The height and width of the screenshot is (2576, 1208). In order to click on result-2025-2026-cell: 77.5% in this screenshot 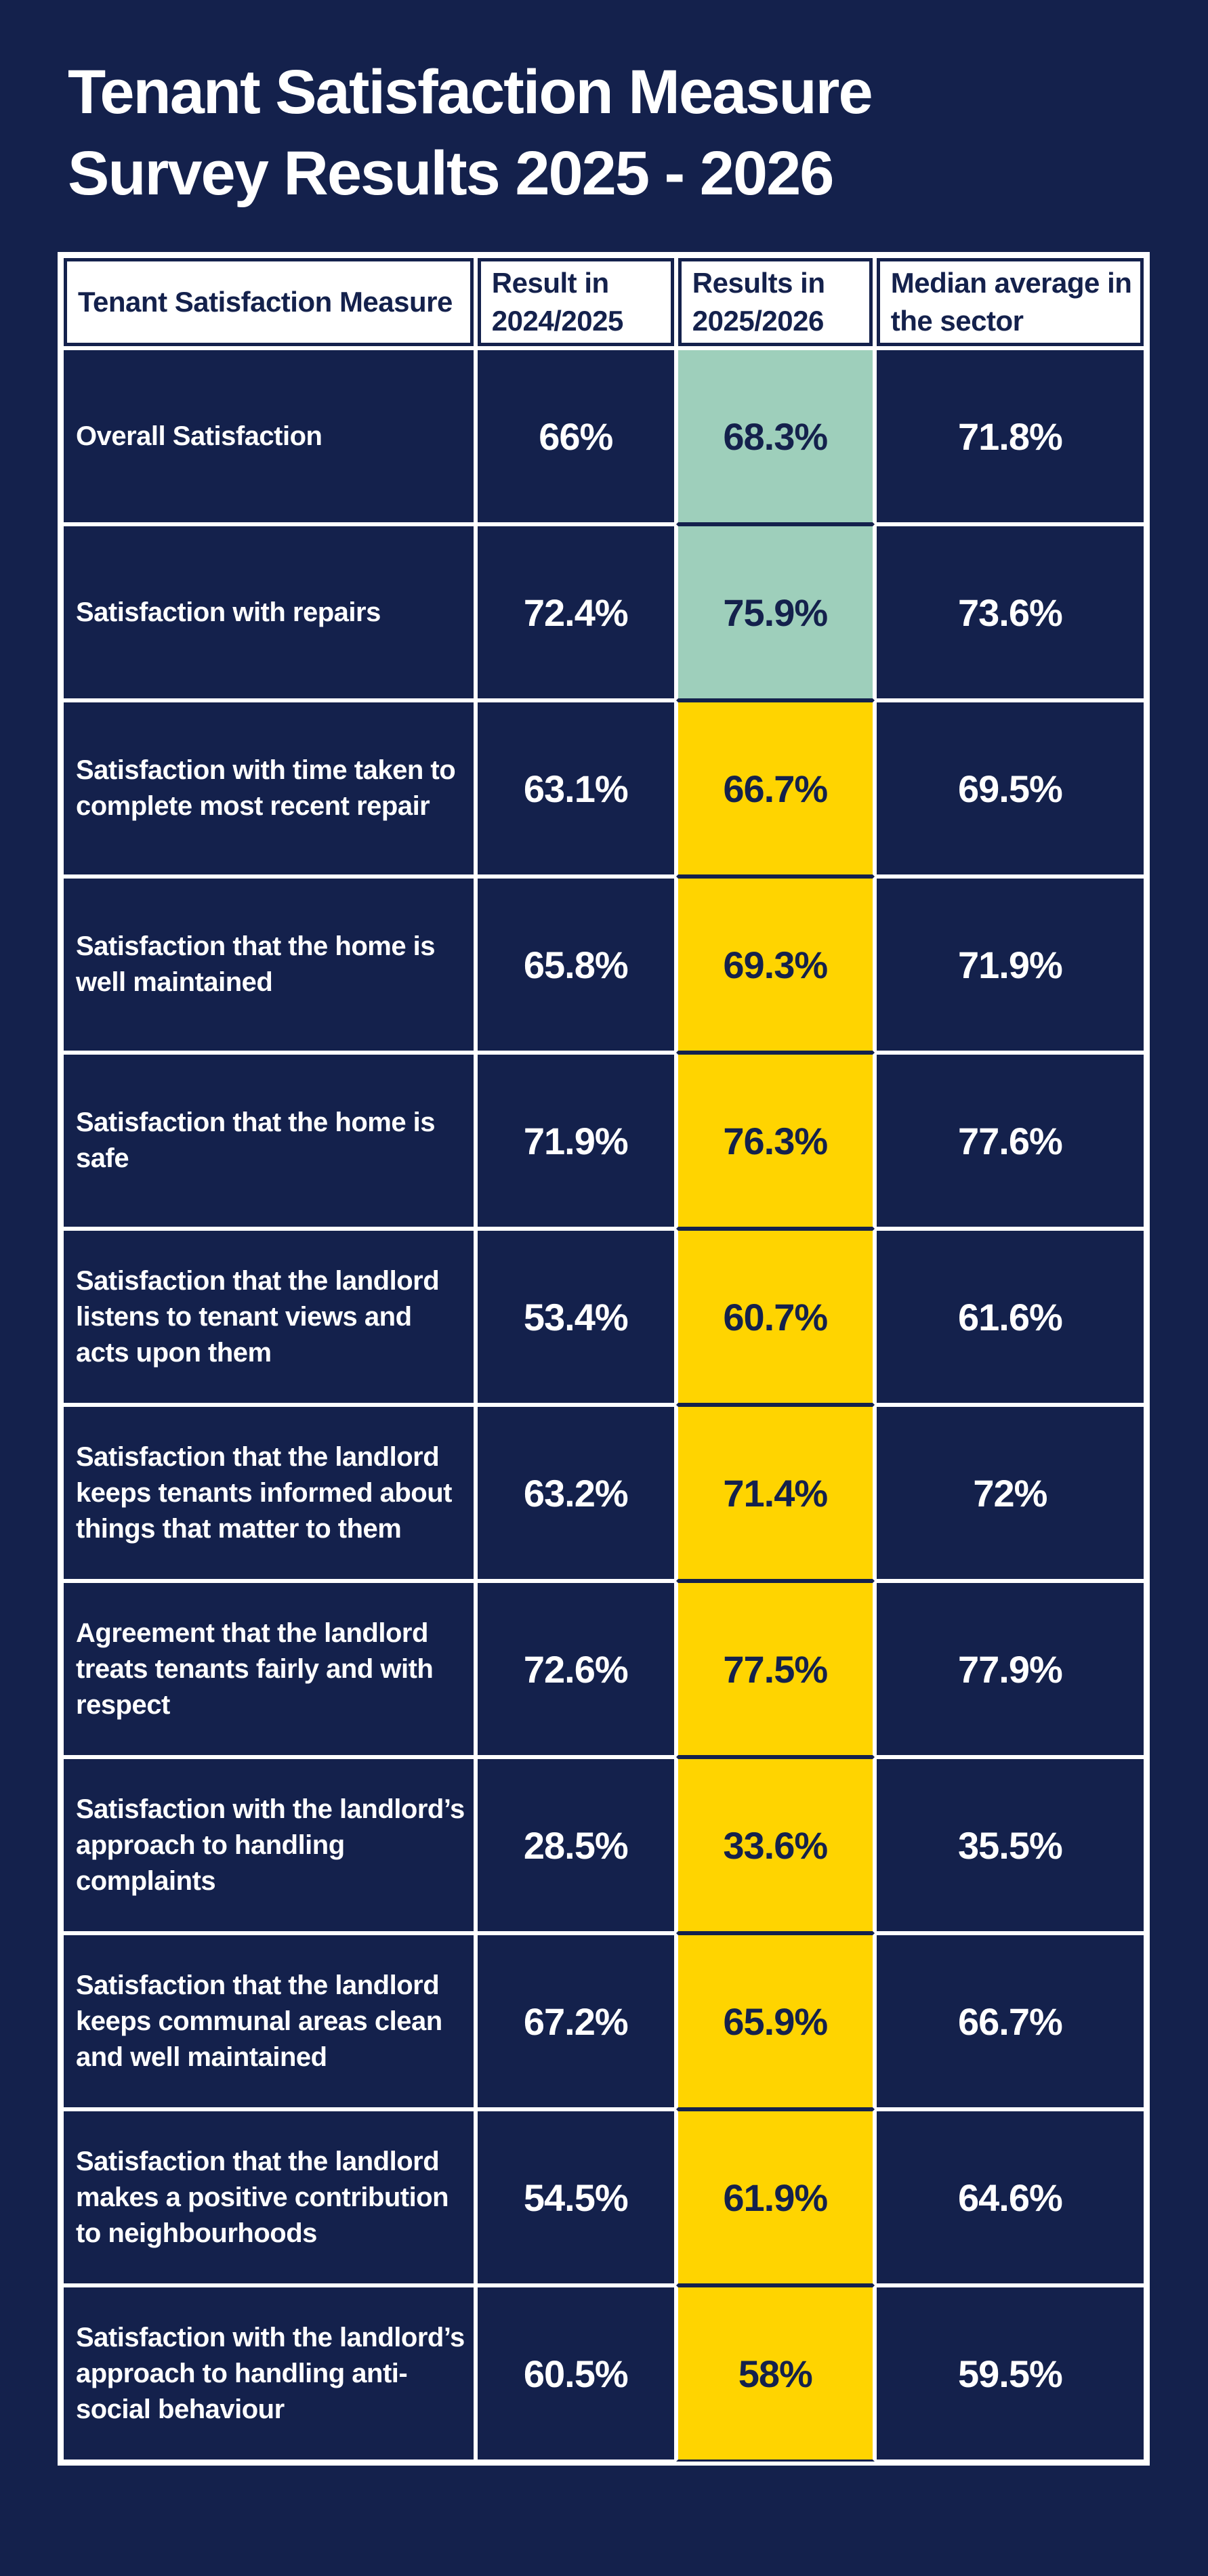, I will do `click(775, 1669)`.